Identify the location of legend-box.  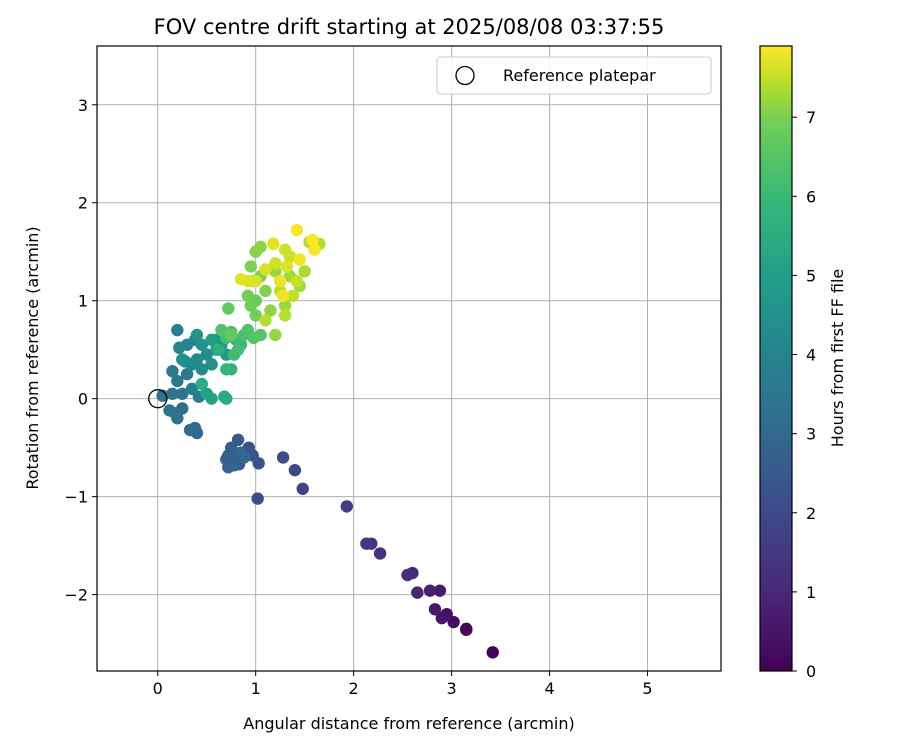
(574, 75).